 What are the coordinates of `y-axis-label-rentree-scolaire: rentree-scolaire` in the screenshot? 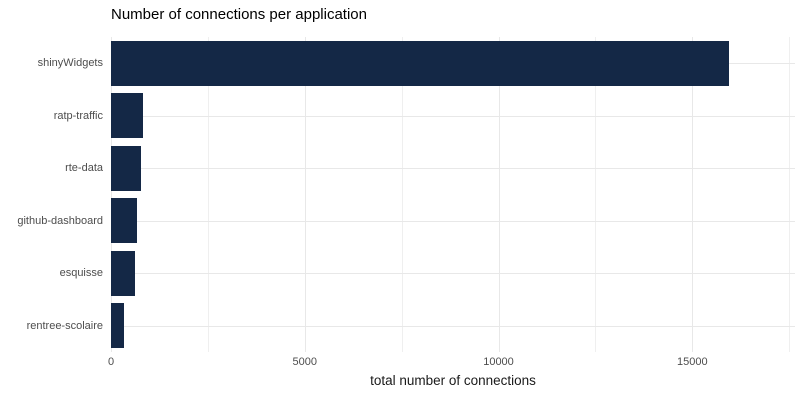 It's located at (64, 325).